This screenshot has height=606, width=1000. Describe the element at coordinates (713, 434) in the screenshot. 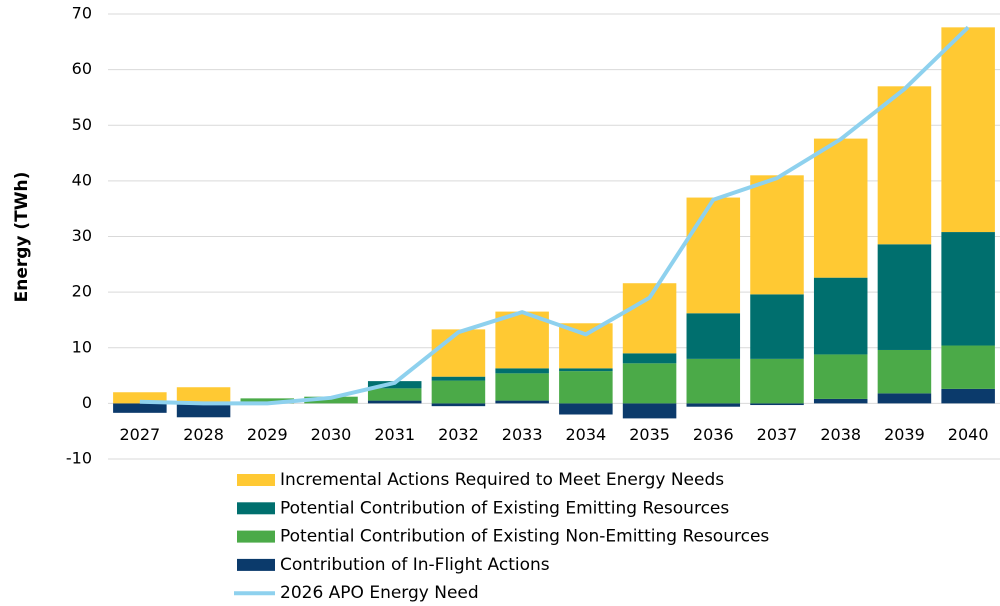

I see `x-tick-label: 2036` at that location.